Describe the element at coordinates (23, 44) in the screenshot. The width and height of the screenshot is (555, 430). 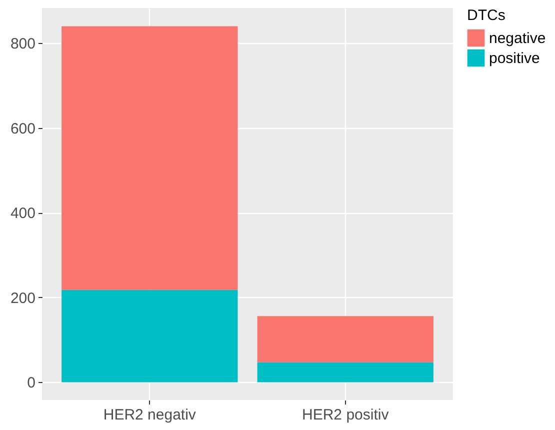
I see `y-tick-label: 800` at that location.